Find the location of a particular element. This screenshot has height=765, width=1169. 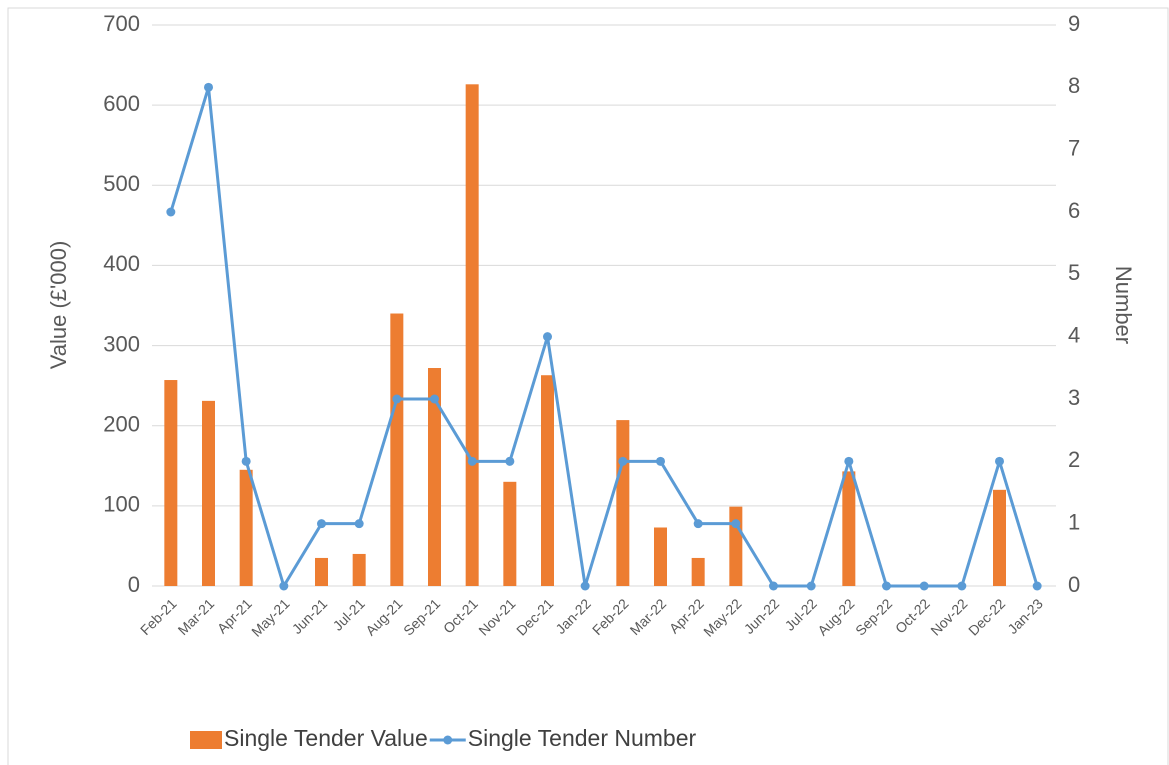

y2-tick-label: 3 is located at coordinates (1074, 397).